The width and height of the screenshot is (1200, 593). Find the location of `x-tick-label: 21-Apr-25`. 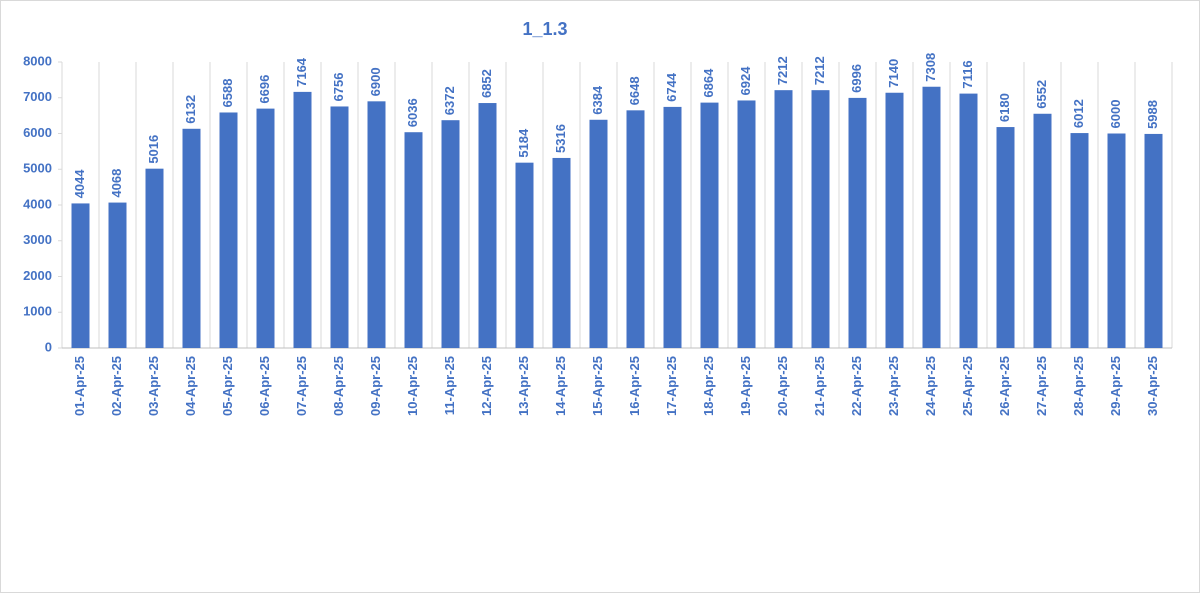

x-tick-label: 21-Apr-25 is located at coordinates (819, 386).